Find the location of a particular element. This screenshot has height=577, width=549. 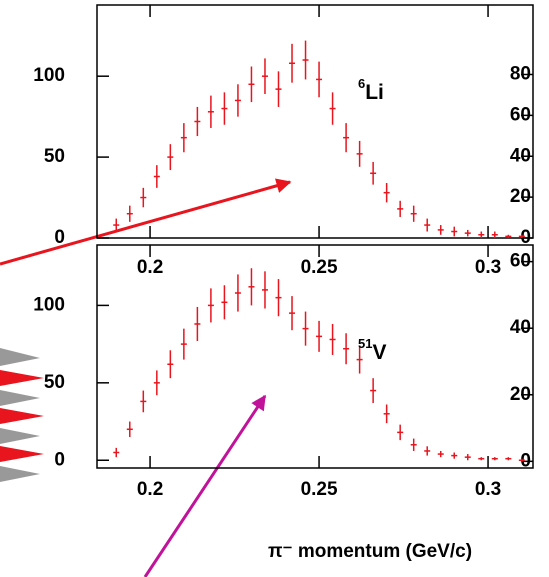

x-axis-title: π⁻ momentum (GeV/c) is located at coordinates (370, 551).